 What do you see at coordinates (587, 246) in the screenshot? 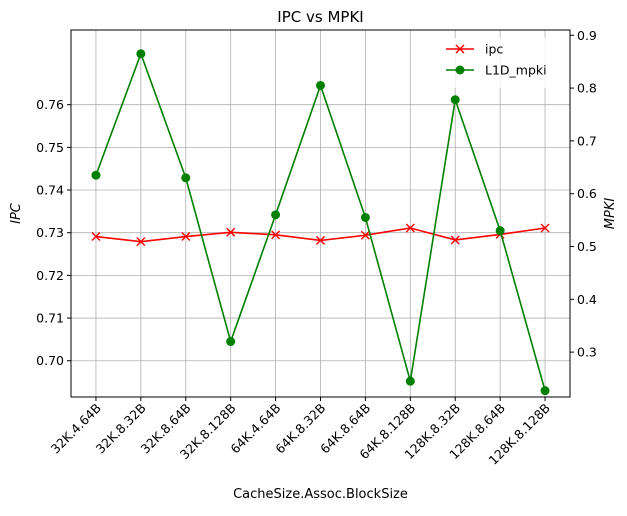
I see `y-right-tick-label: 0.5` at bounding box center [587, 246].